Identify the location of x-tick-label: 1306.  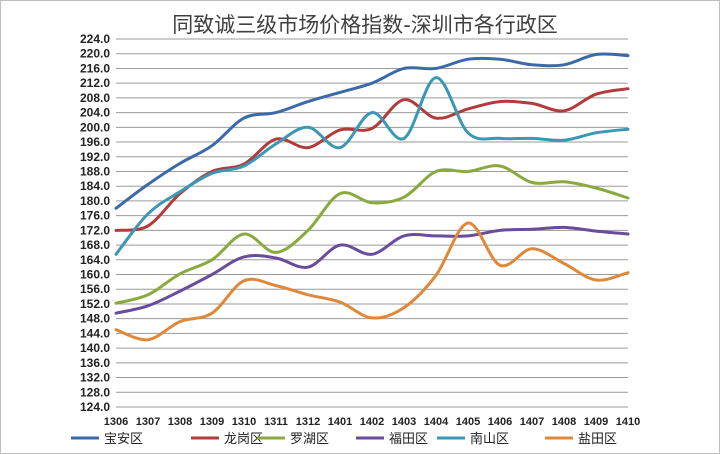
(116, 422).